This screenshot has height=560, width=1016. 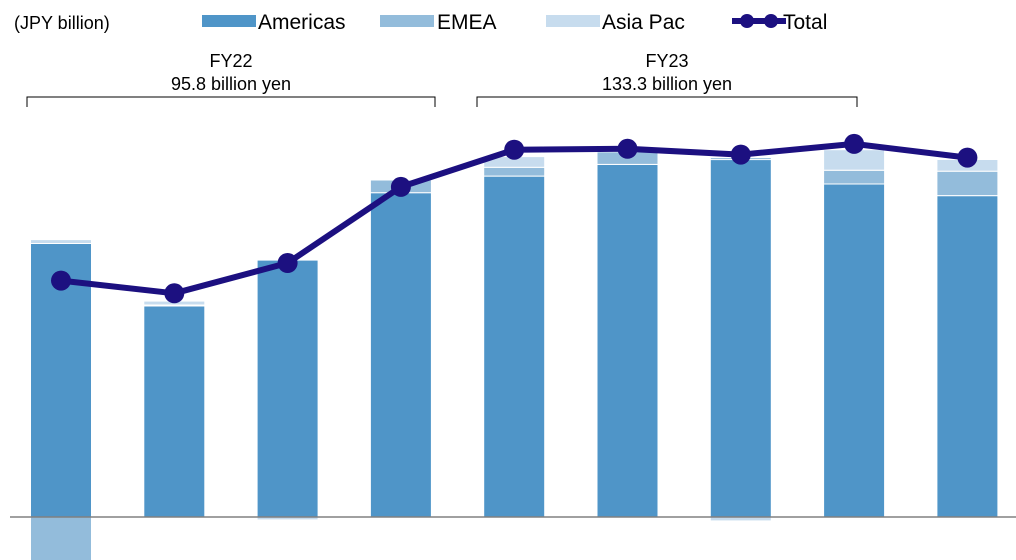 I want to click on group-bracket-fy23, so click(x=667, y=101).